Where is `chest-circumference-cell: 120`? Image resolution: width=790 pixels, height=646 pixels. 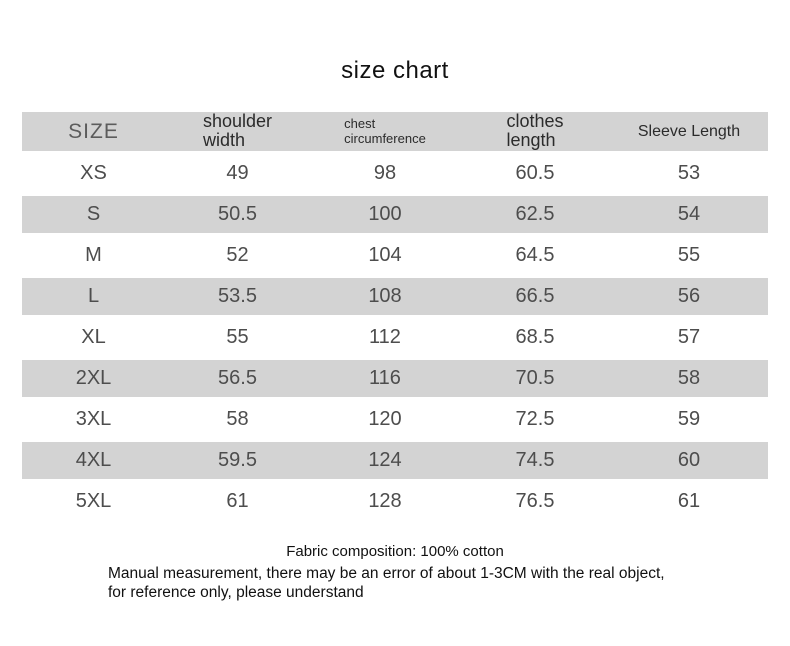
chest-circumference-cell: 120 is located at coordinates (385, 420).